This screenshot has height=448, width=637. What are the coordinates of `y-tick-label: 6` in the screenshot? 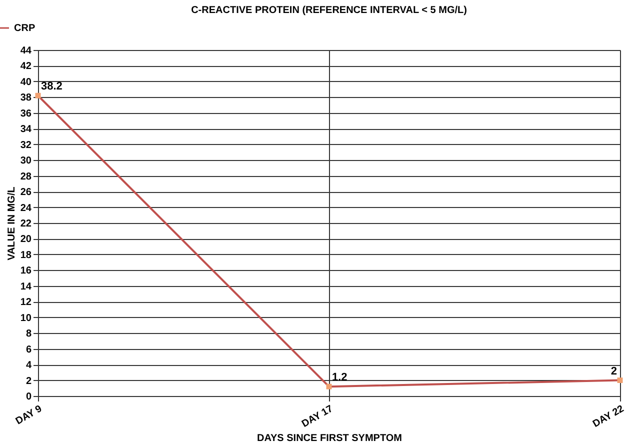 It's located at (29, 350).